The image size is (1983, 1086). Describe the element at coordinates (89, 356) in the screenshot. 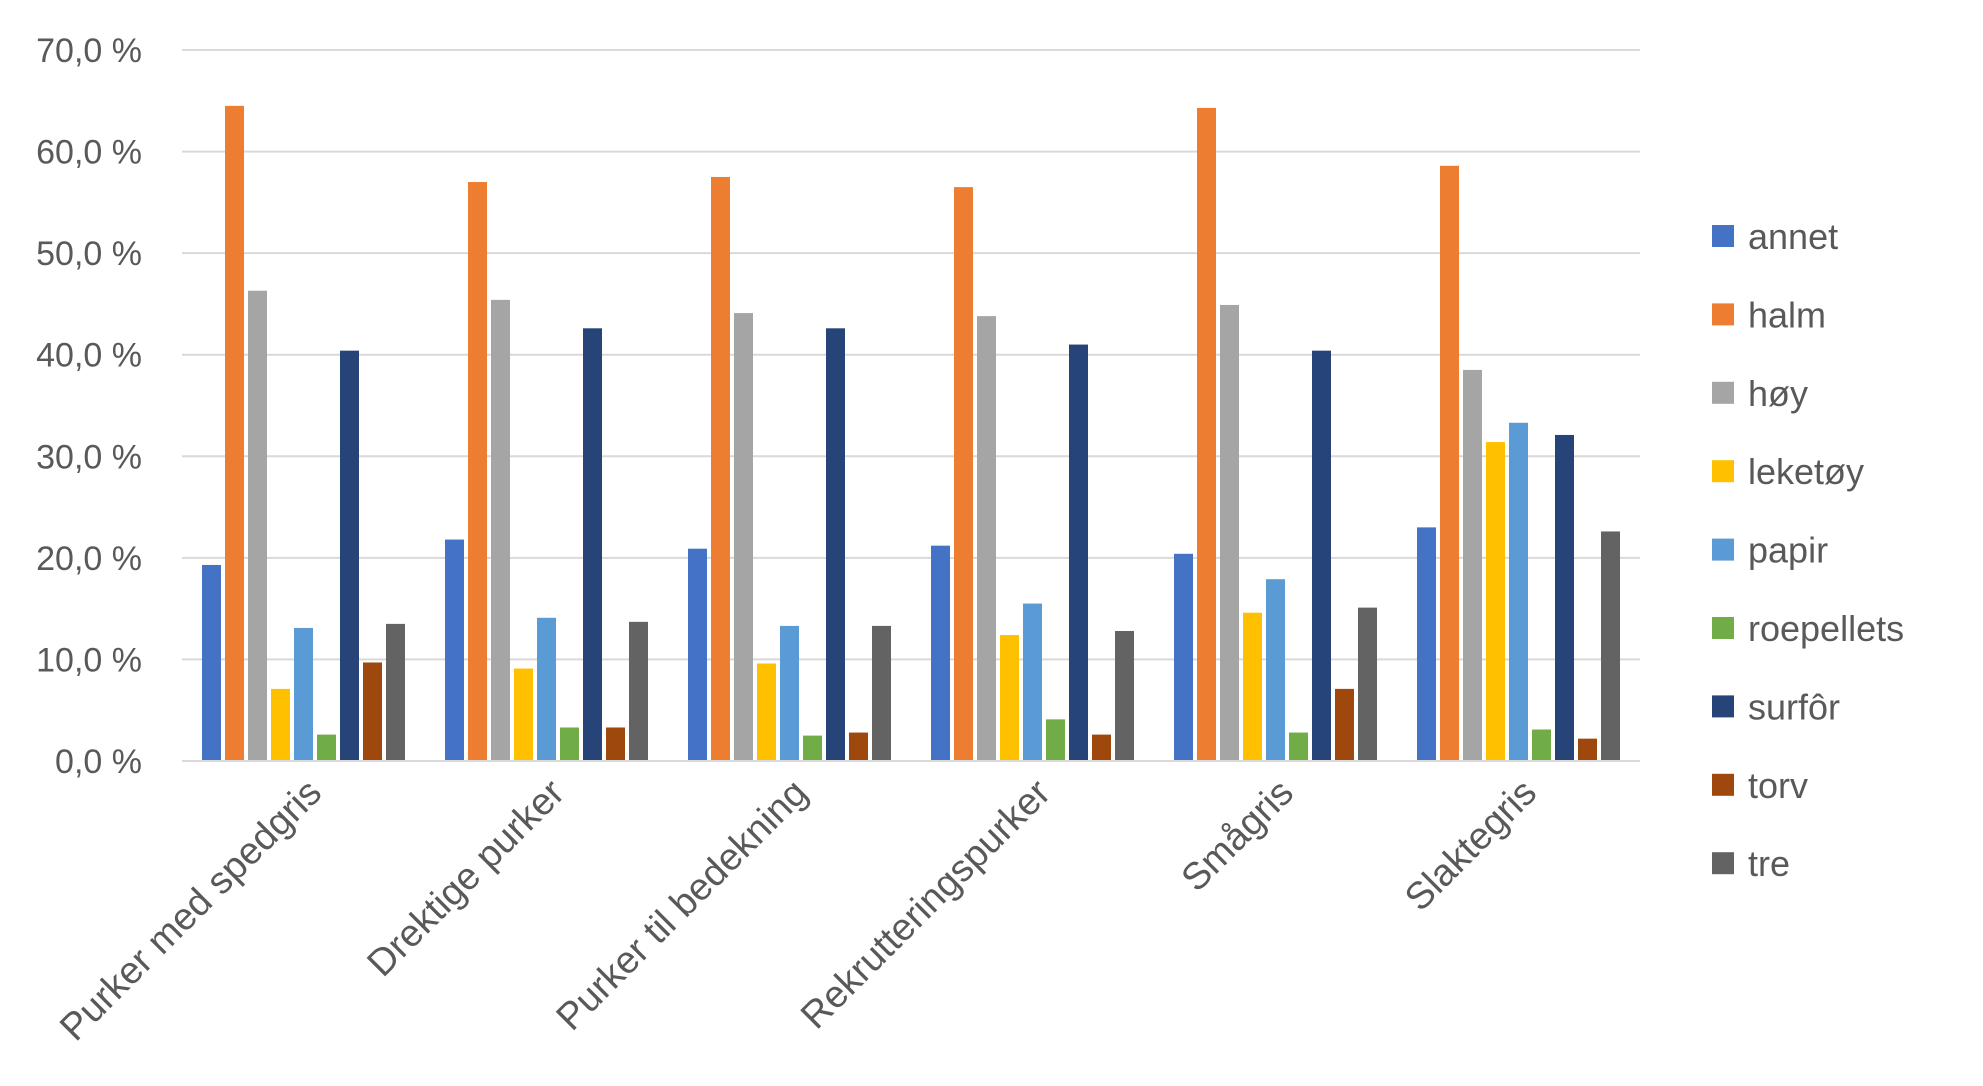

I see `y-tick-label: 40,0 %` at that location.